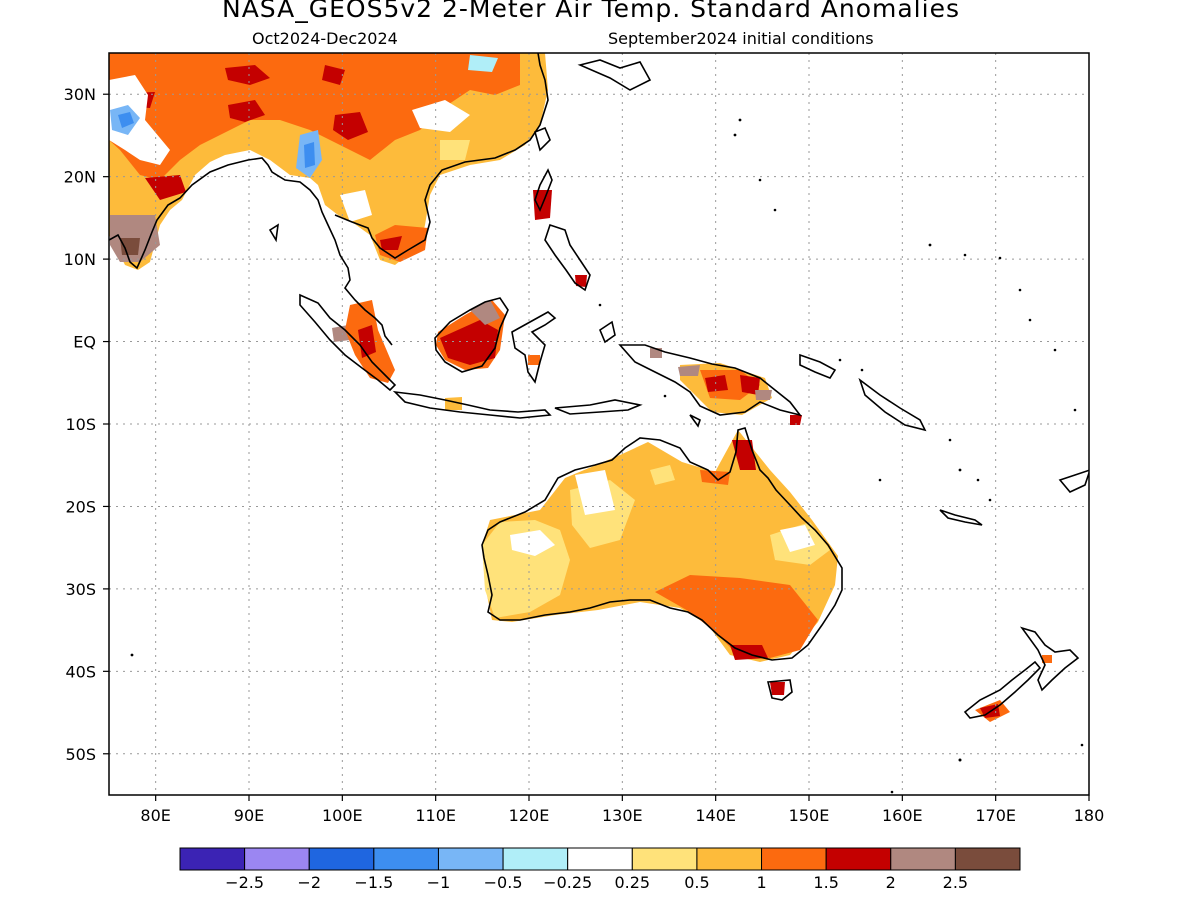 The height and width of the screenshot is (900, 1200). What do you see at coordinates (435, 815) in the screenshot?
I see `lon-tick-label: 110E` at bounding box center [435, 815].